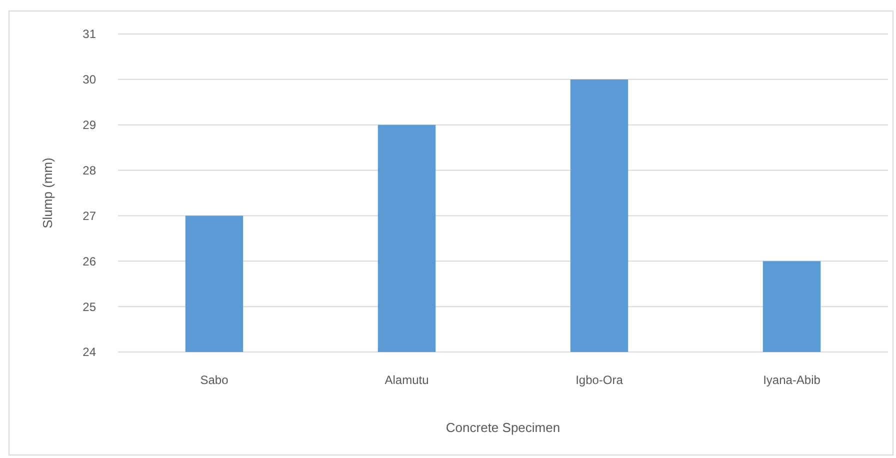 Image resolution: width=896 pixels, height=458 pixels. What do you see at coordinates (792, 380) in the screenshot?
I see `x-tick-label: Iyana-Abib` at bounding box center [792, 380].